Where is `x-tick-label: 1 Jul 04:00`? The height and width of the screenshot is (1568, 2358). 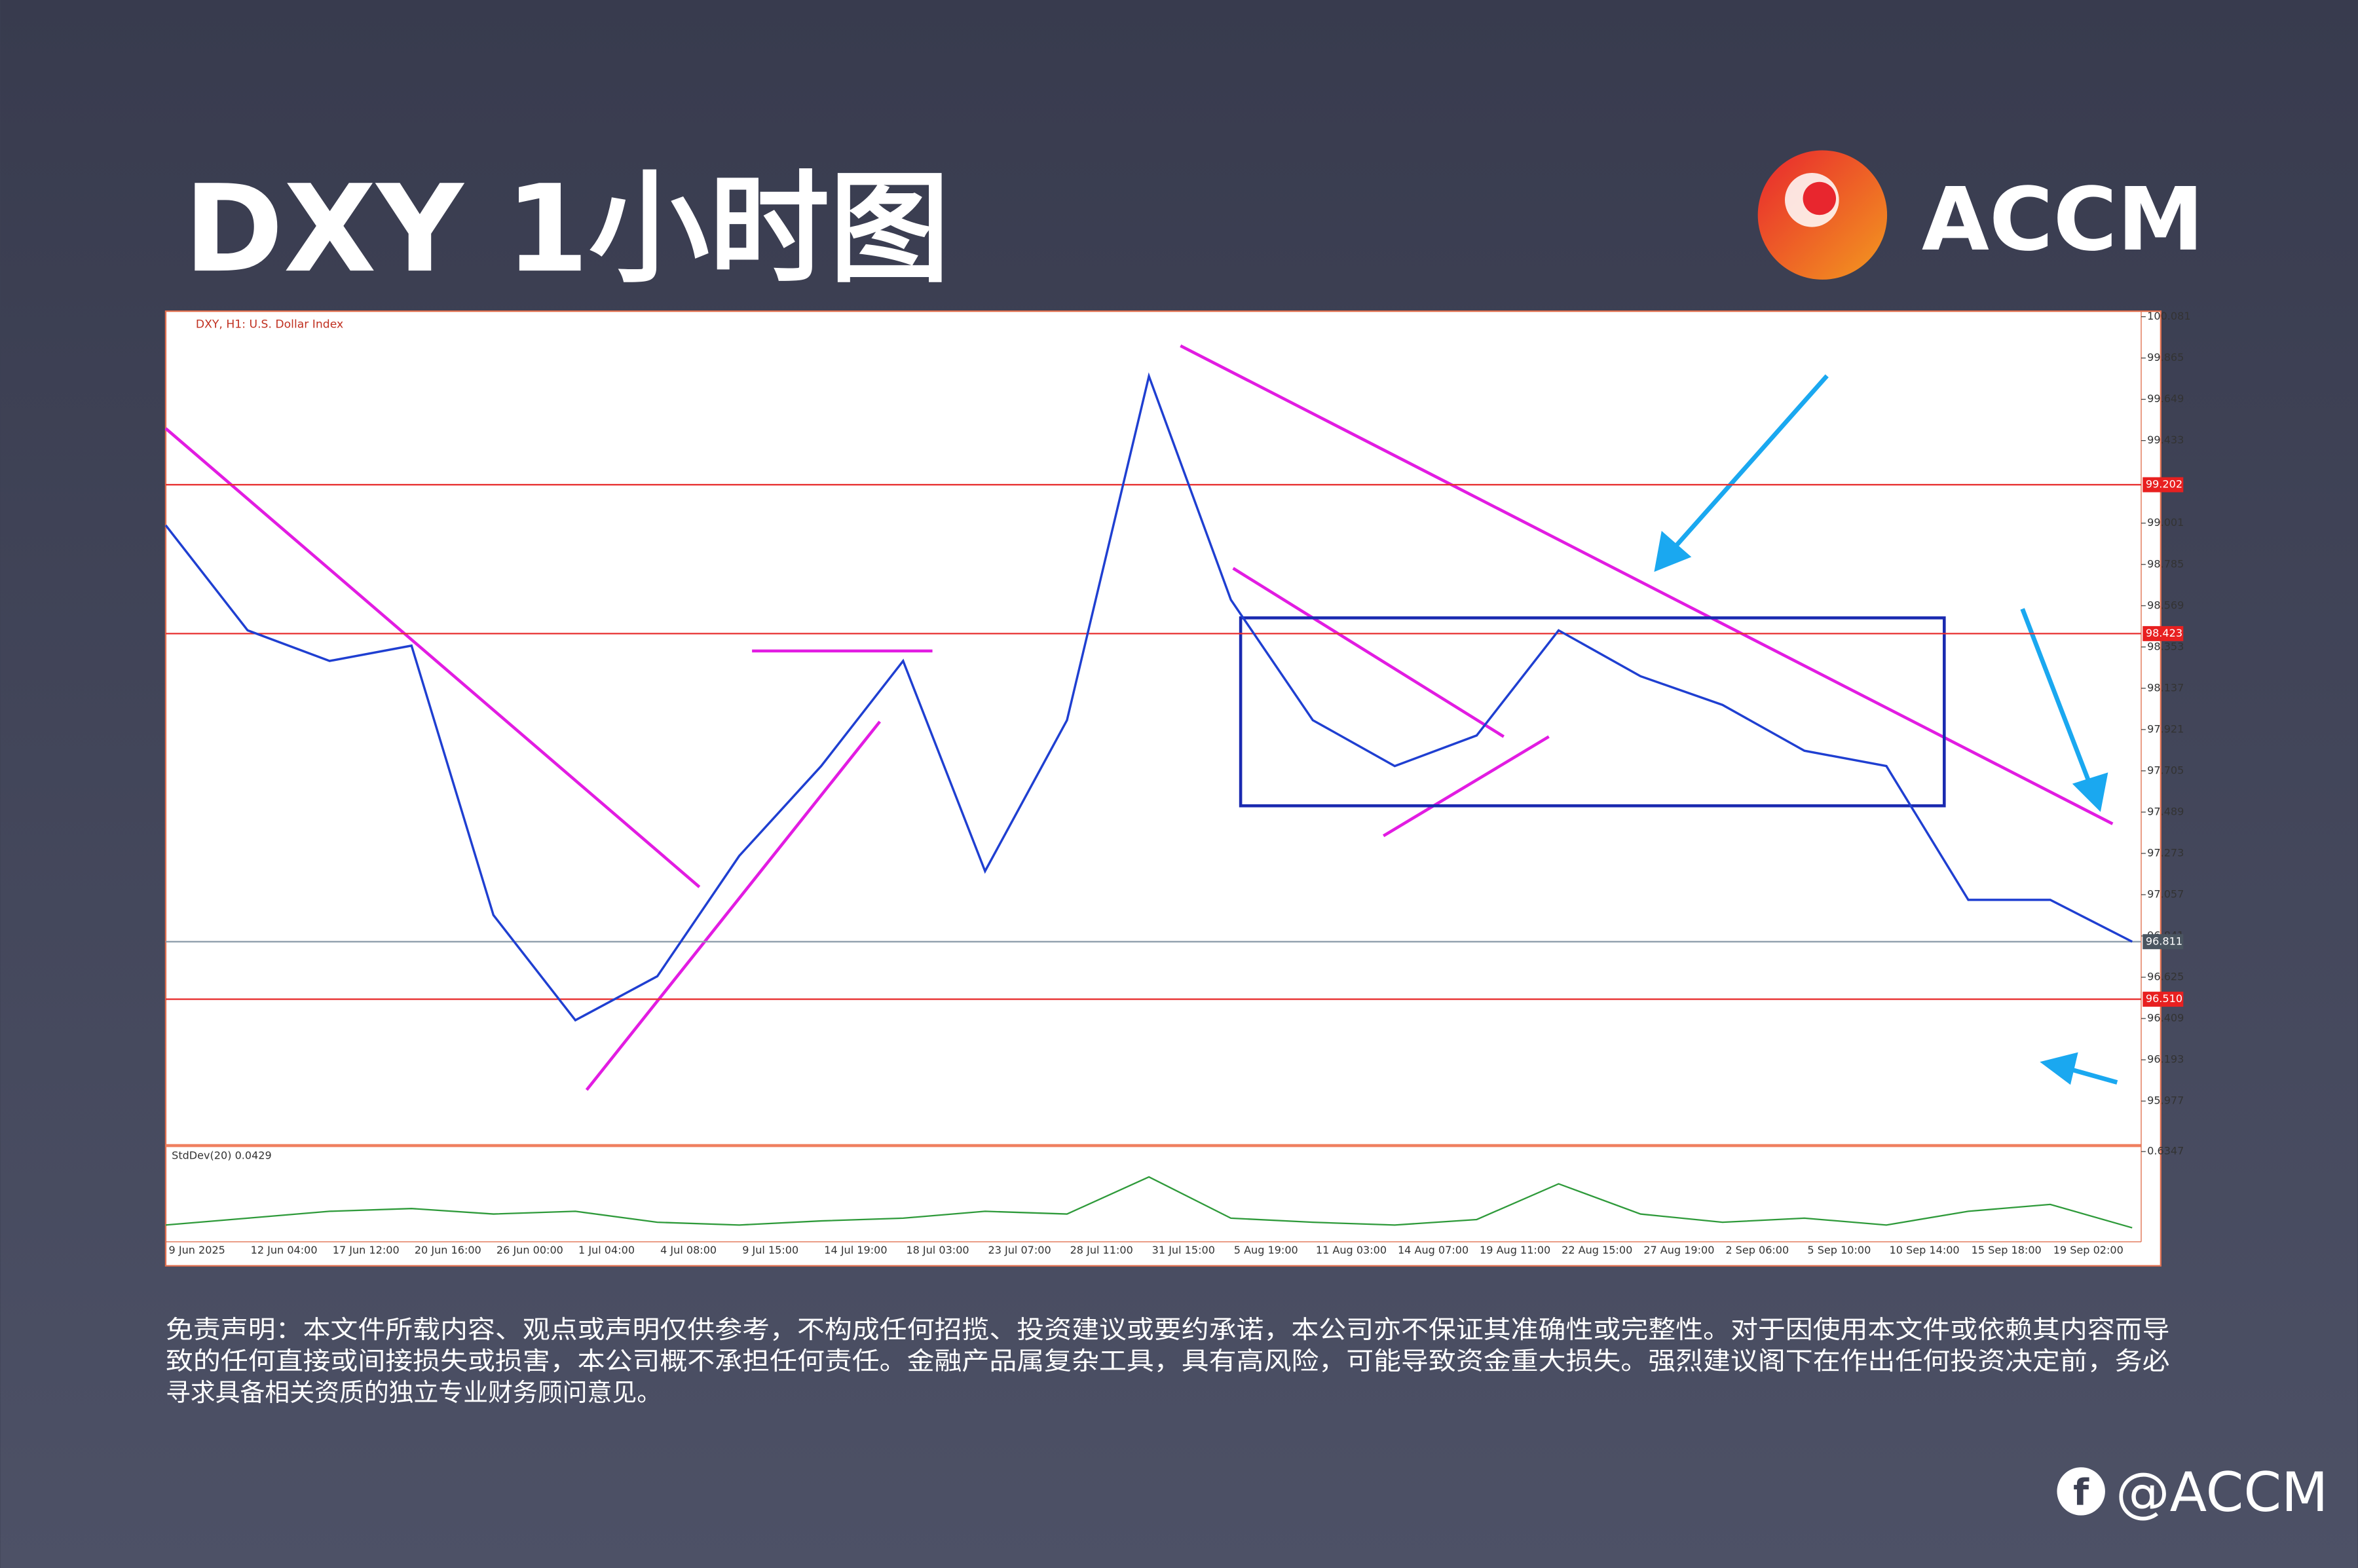 x-tick-label: 1 Jul 04:00 is located at coordinates (607, 1250).